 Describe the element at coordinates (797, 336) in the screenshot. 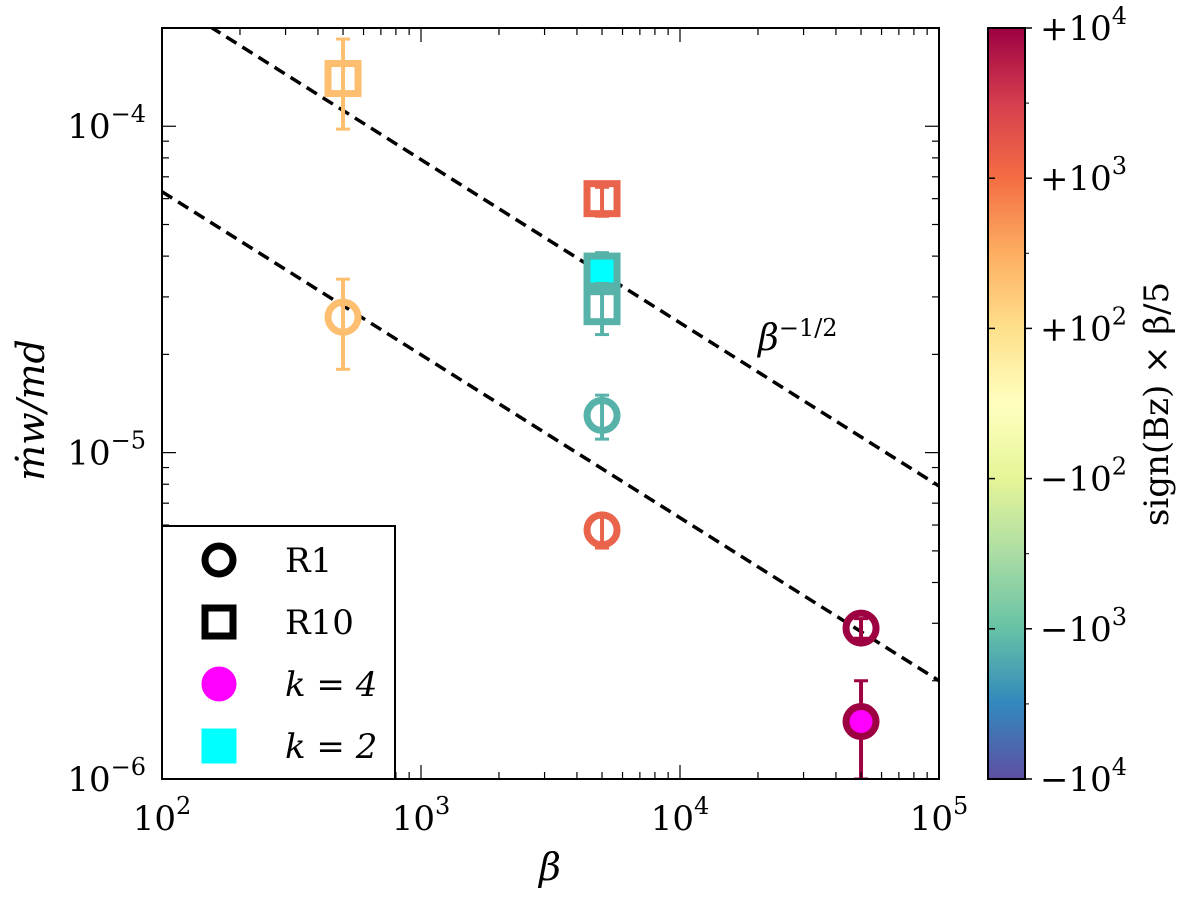

I see `slope-annotation: β−1/2` at that location.